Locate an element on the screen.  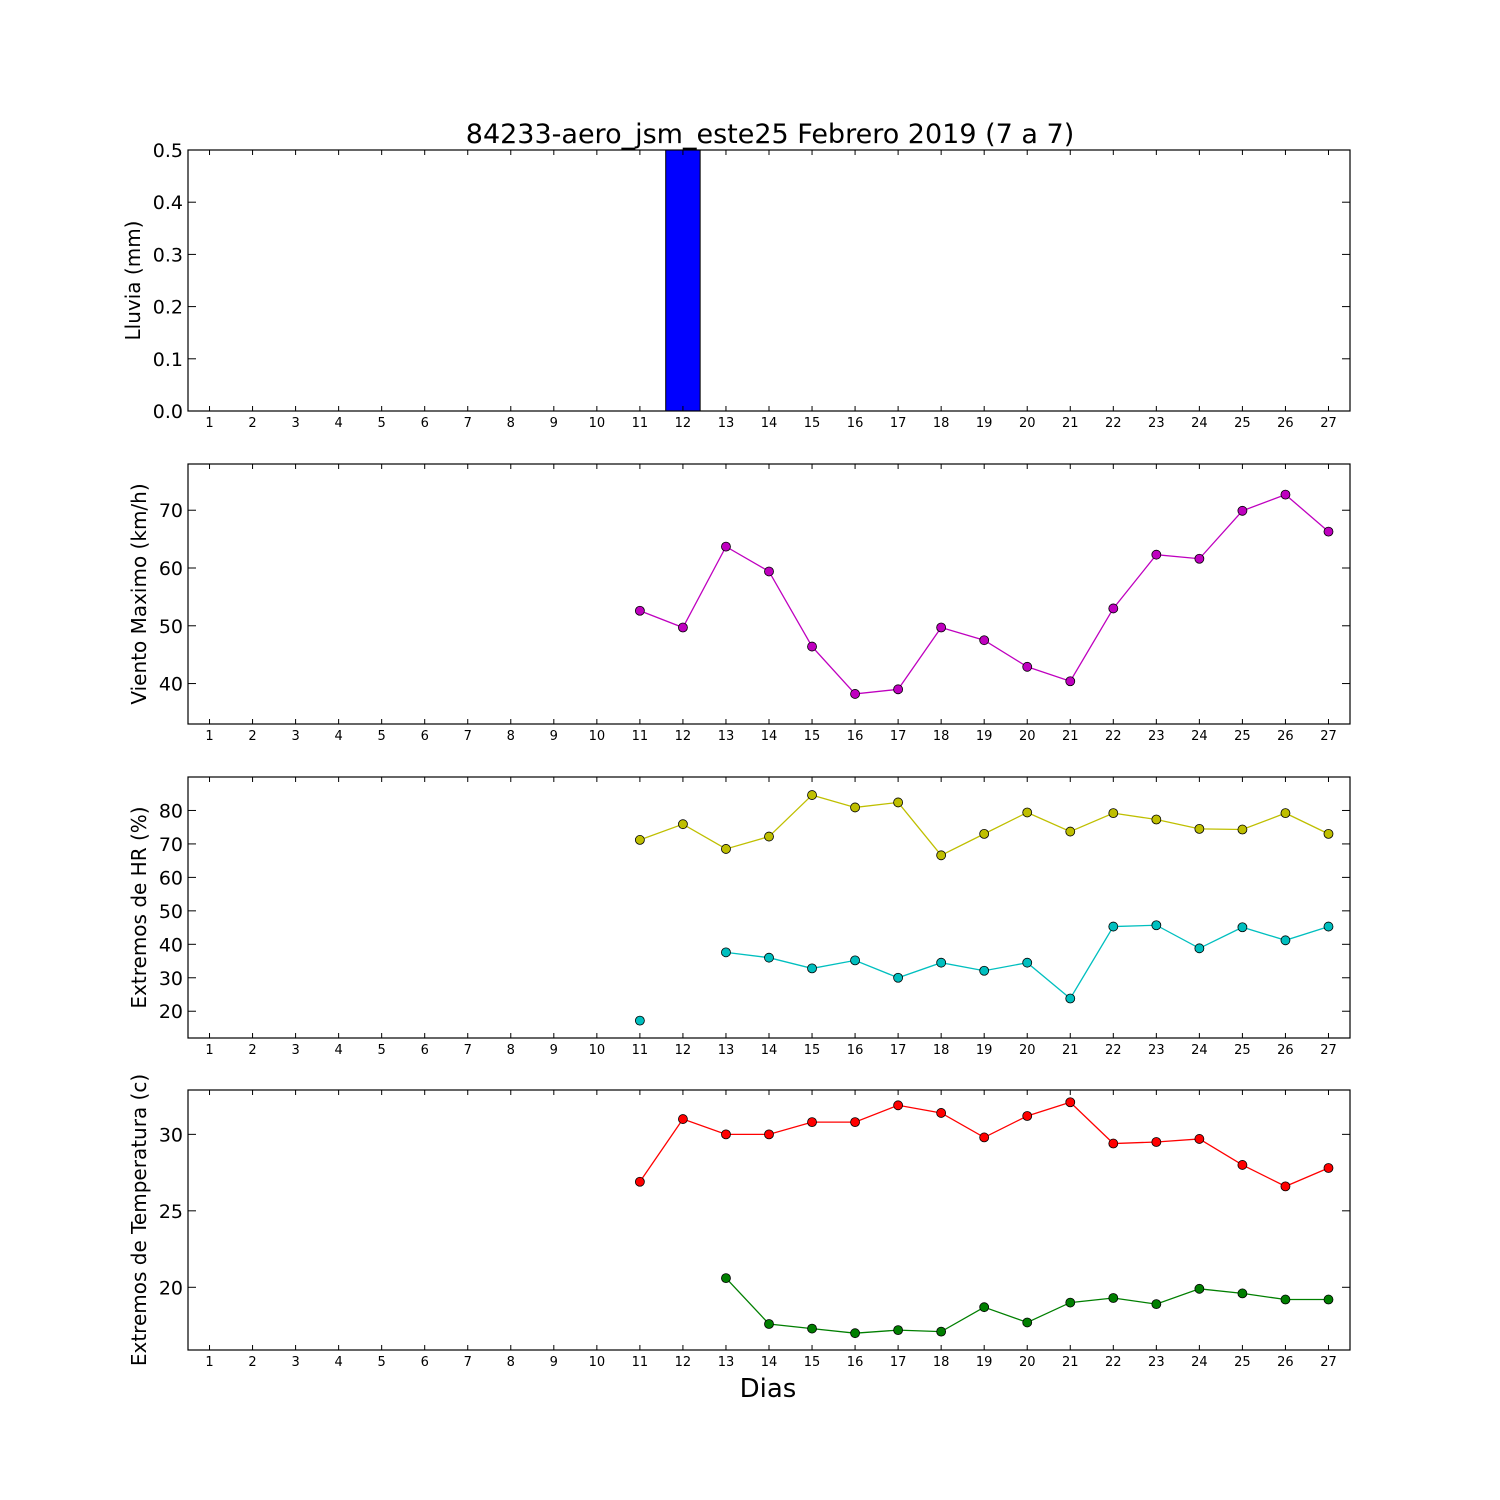
hr-x-tick-label: 10 is located at coordinates (597, 1050).